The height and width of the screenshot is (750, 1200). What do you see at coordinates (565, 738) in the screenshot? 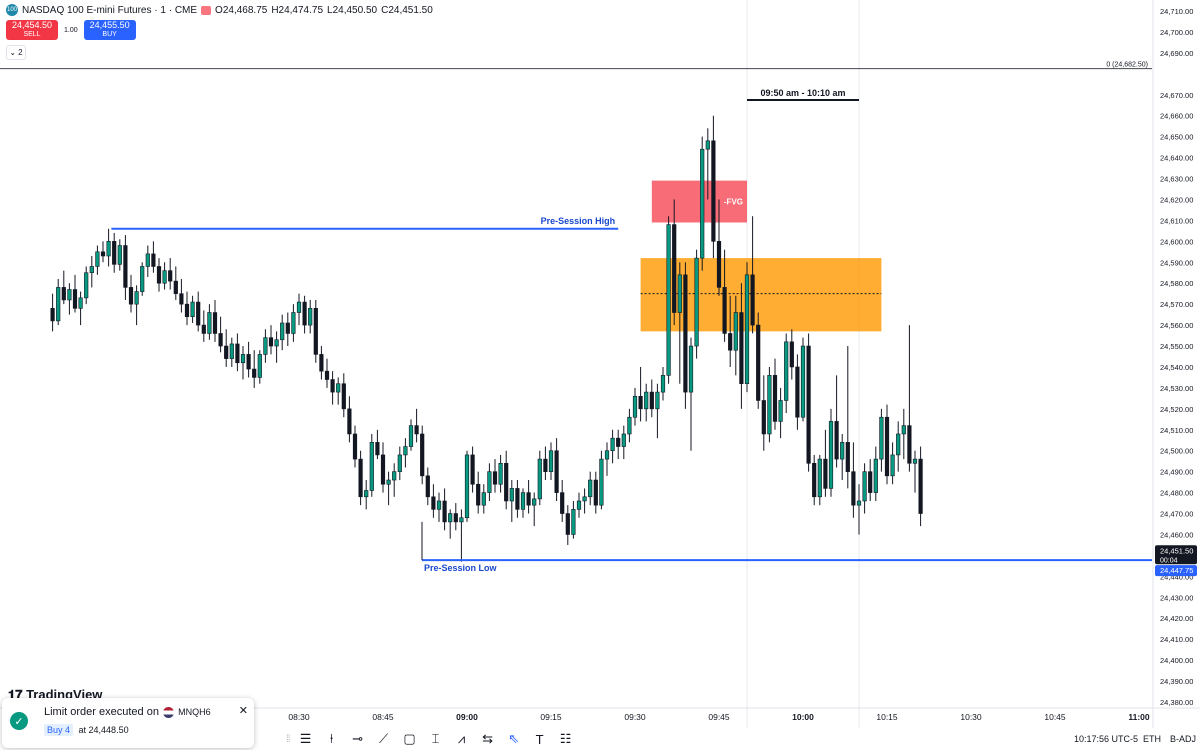
I see `menu-icon: ☷` at bounding box center [565, 738].